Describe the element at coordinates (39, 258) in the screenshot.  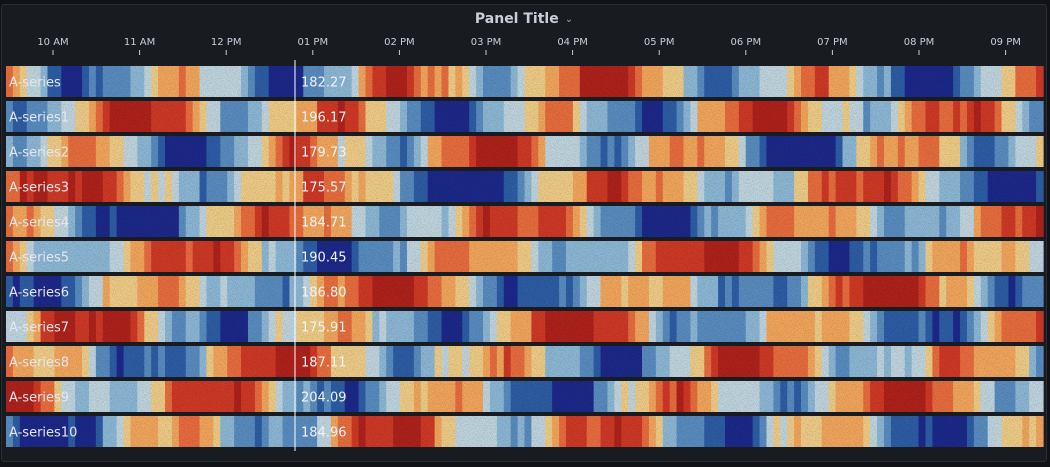
I see `series-label: A-series5` at that location.